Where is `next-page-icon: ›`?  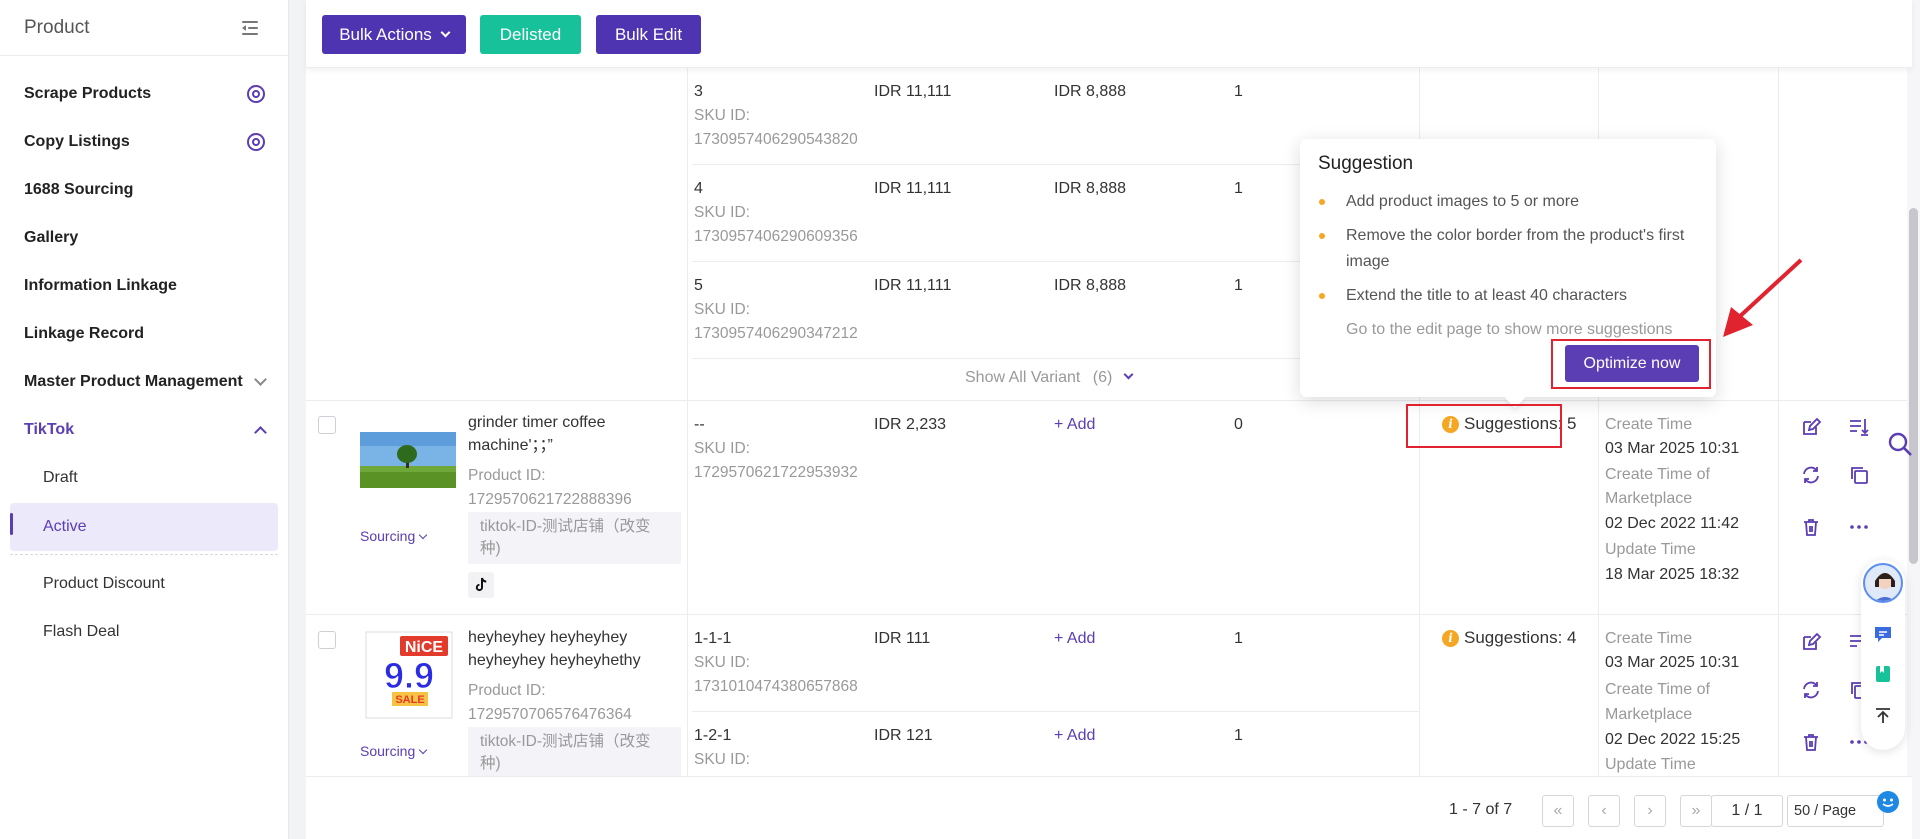 next-page-icon: › is located at coordinates (1650, 811).